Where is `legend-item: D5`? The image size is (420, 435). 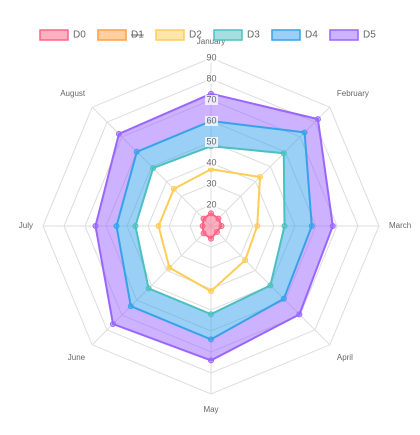 legend-item: D5 is located at coordinates (352, 35).